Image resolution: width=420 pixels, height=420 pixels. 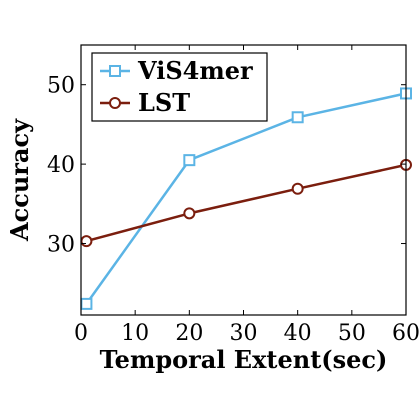 I want to click on x-tick-label-30: 30, so click(x=244, y=333).